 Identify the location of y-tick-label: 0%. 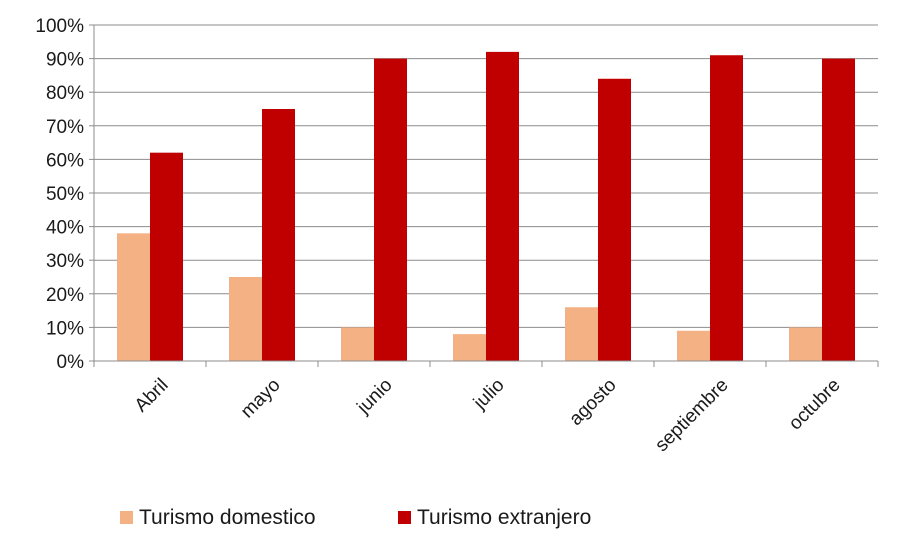
(71, 362).